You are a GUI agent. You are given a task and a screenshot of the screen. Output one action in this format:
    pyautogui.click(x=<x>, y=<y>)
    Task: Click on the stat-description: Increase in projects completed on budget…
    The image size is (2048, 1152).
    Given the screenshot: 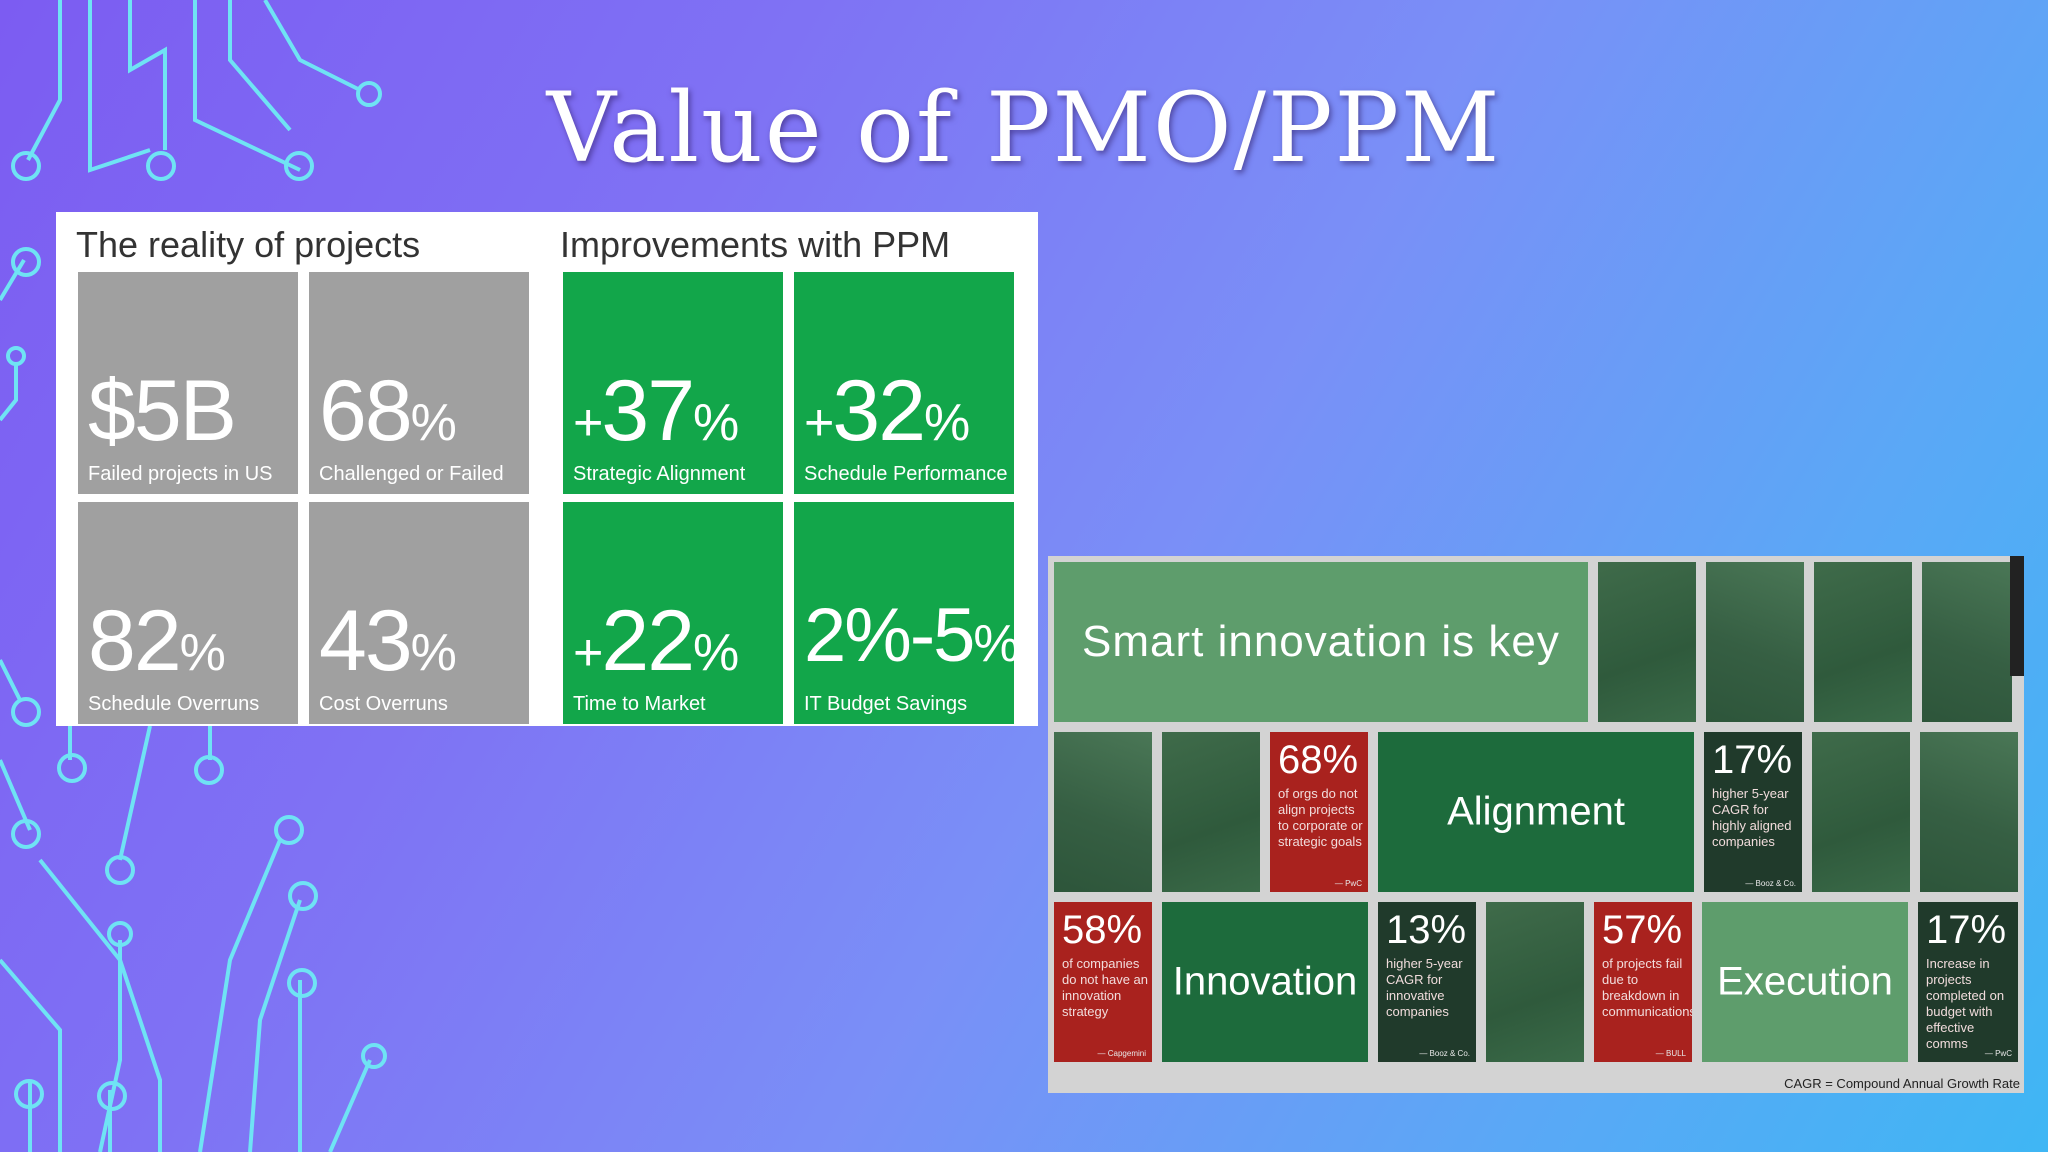 What is the action you would take?
    pyautogui.click(x=1965, y=1003)
    